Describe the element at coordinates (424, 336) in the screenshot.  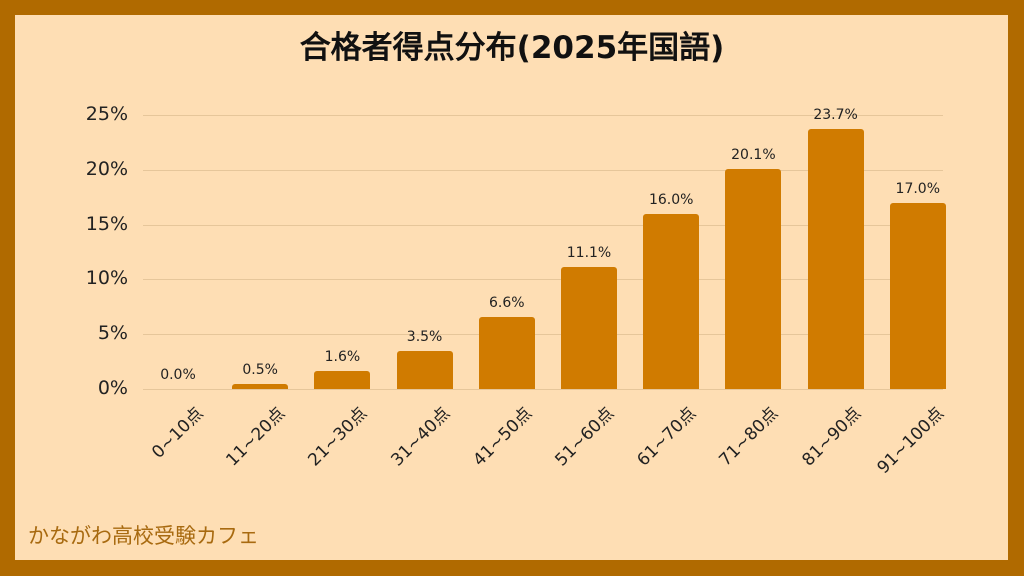
I see `bar-value-label: 3.5%` at that location.